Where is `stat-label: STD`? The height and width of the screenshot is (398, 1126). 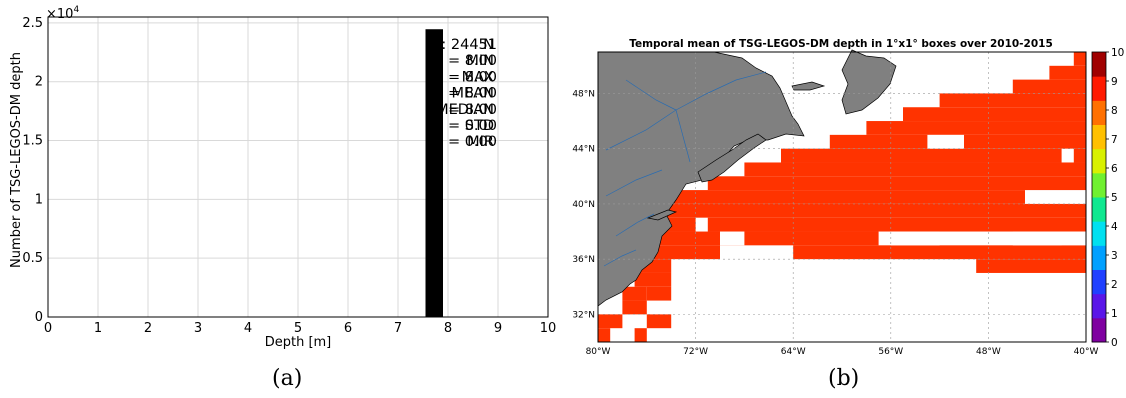 stat-label: STD is located at coordinates (479, 126).